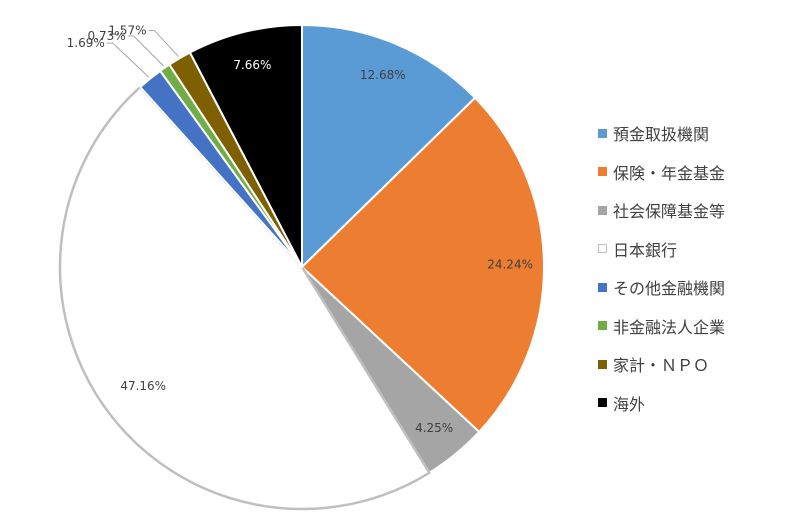 The image size is (800, 528). Describe the element at coordinates (434, 428) in the screenshot. I see `data-label: 4.25%` at that location.